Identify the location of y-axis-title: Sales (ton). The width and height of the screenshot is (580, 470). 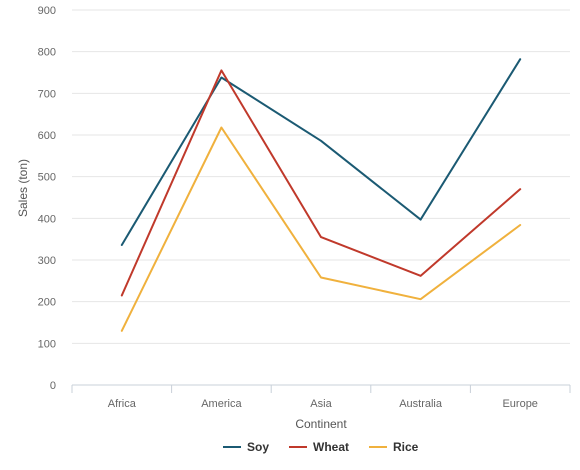
(23, 188).